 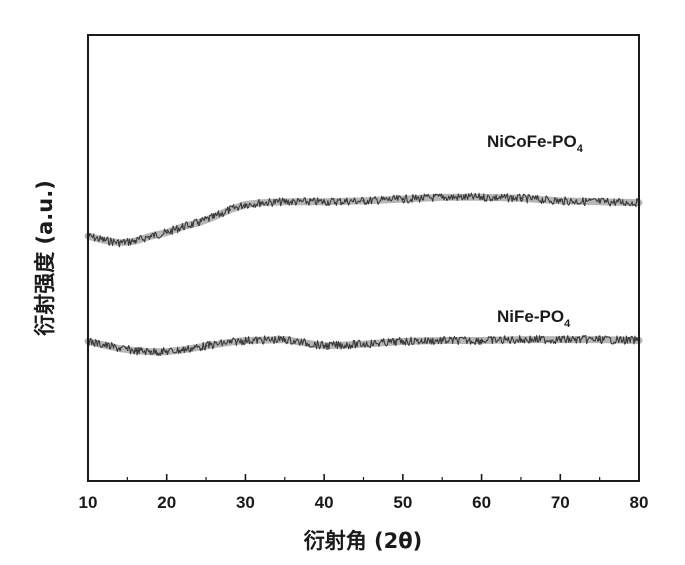 I want to click on series-band, so click(x=363, y=220).